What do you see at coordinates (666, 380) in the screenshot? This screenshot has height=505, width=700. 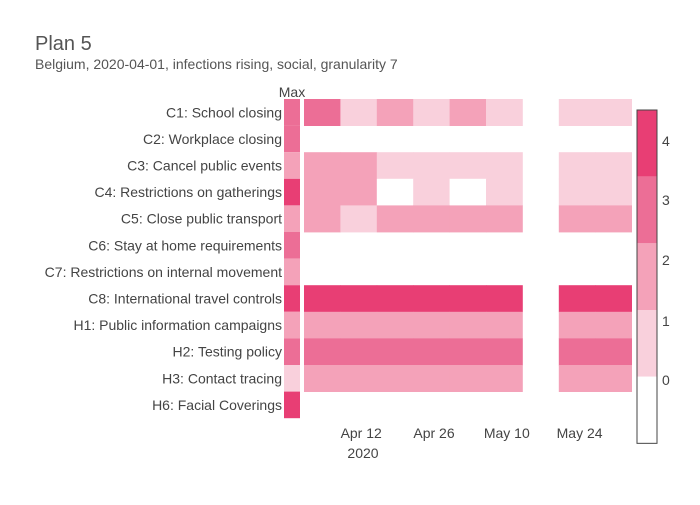 I see `colorbar-tick-label: 0` at bounding box center [666, 380].